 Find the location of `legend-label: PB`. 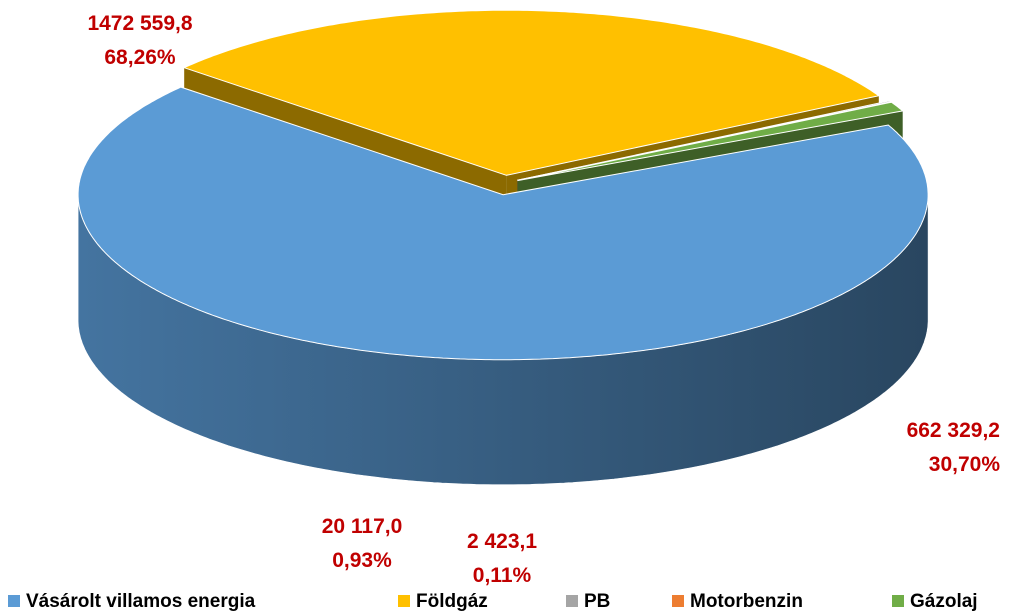

legend-label: PB is located at coordinates (597, 601).